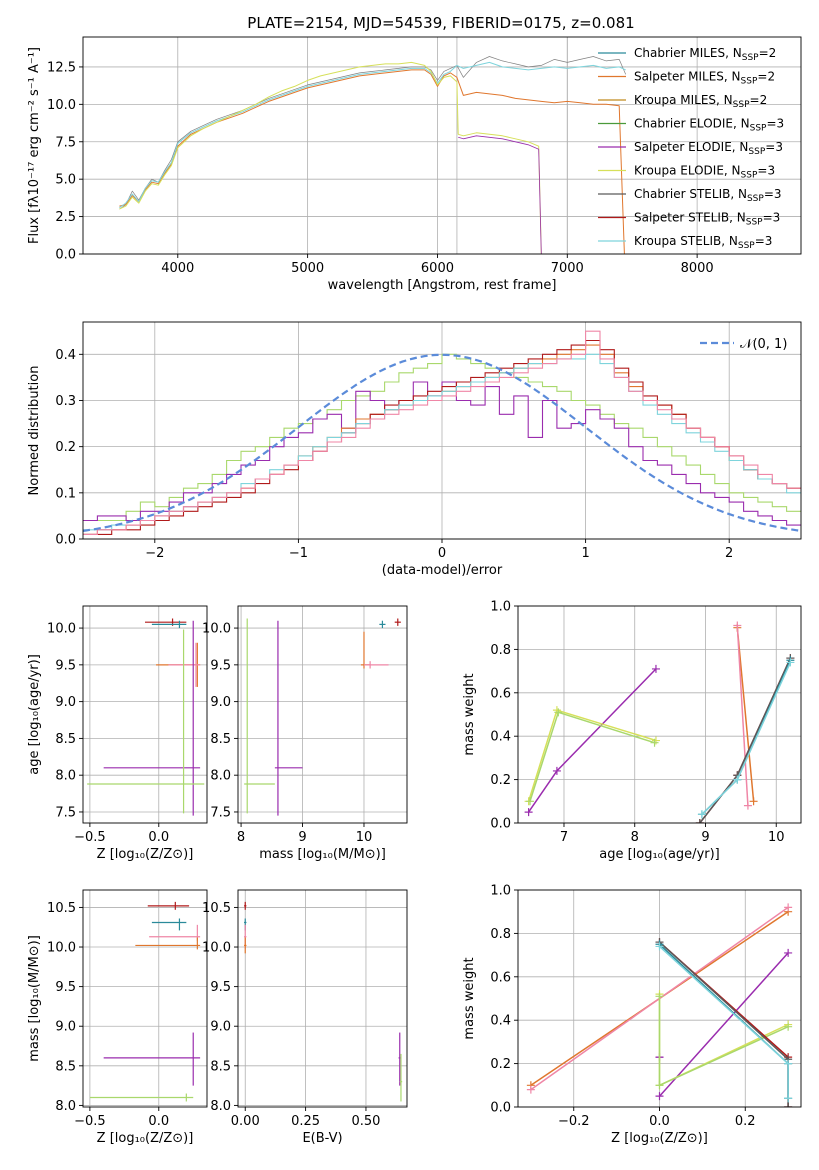 The height and width of the screenshot is (1170, 819). I want to click on x-tick-label: 0.25, so click(305, 1121).